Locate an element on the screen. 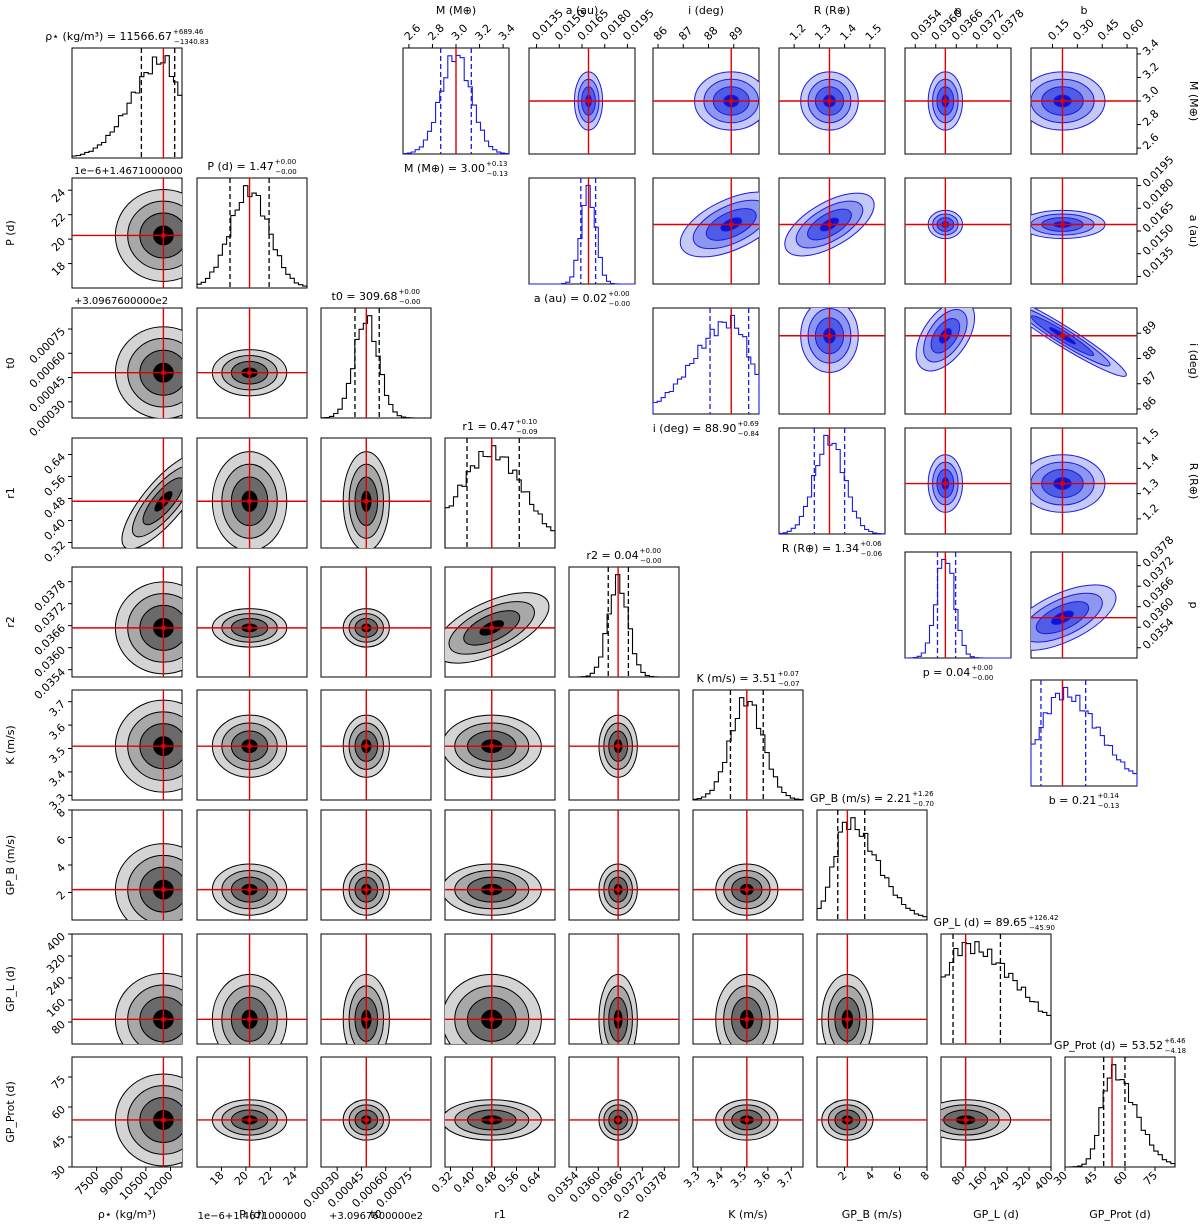 The width and height of the screenshot is (1200, 1226). upper-title-R-plus: +0.06 is located at coordinates (871, 544).